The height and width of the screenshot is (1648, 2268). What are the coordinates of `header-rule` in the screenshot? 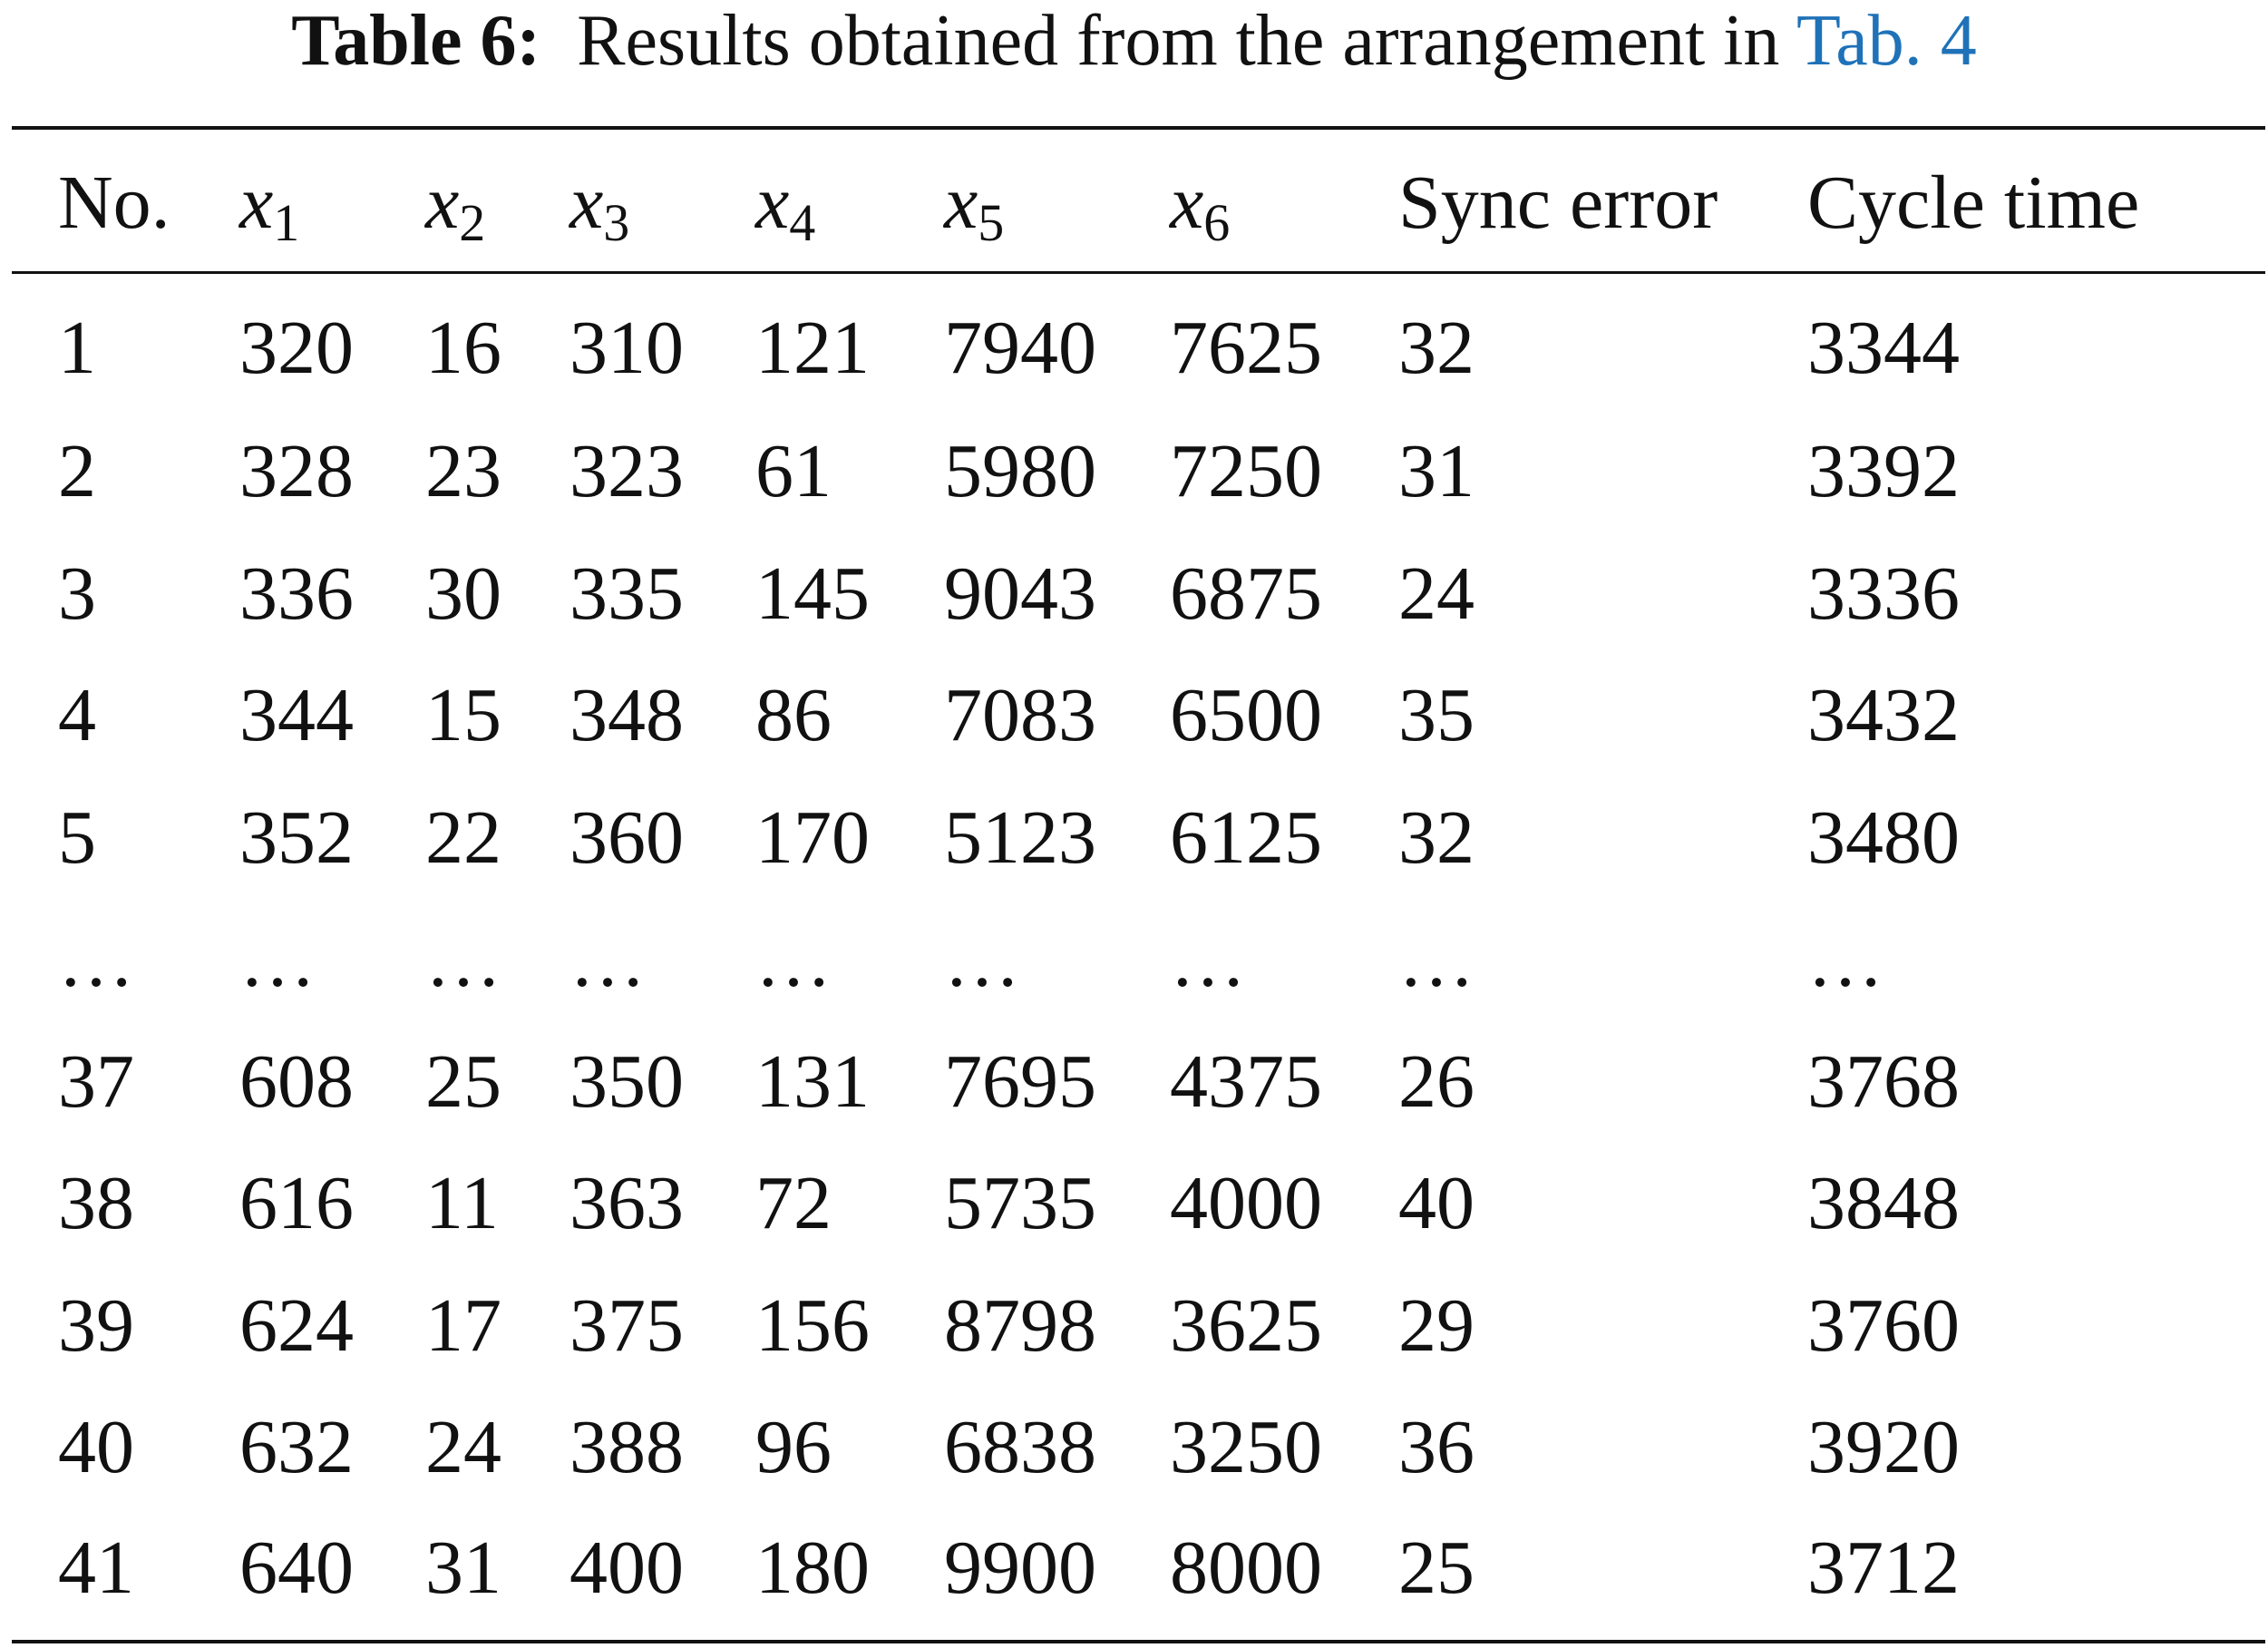 It's located at (1138, 272).